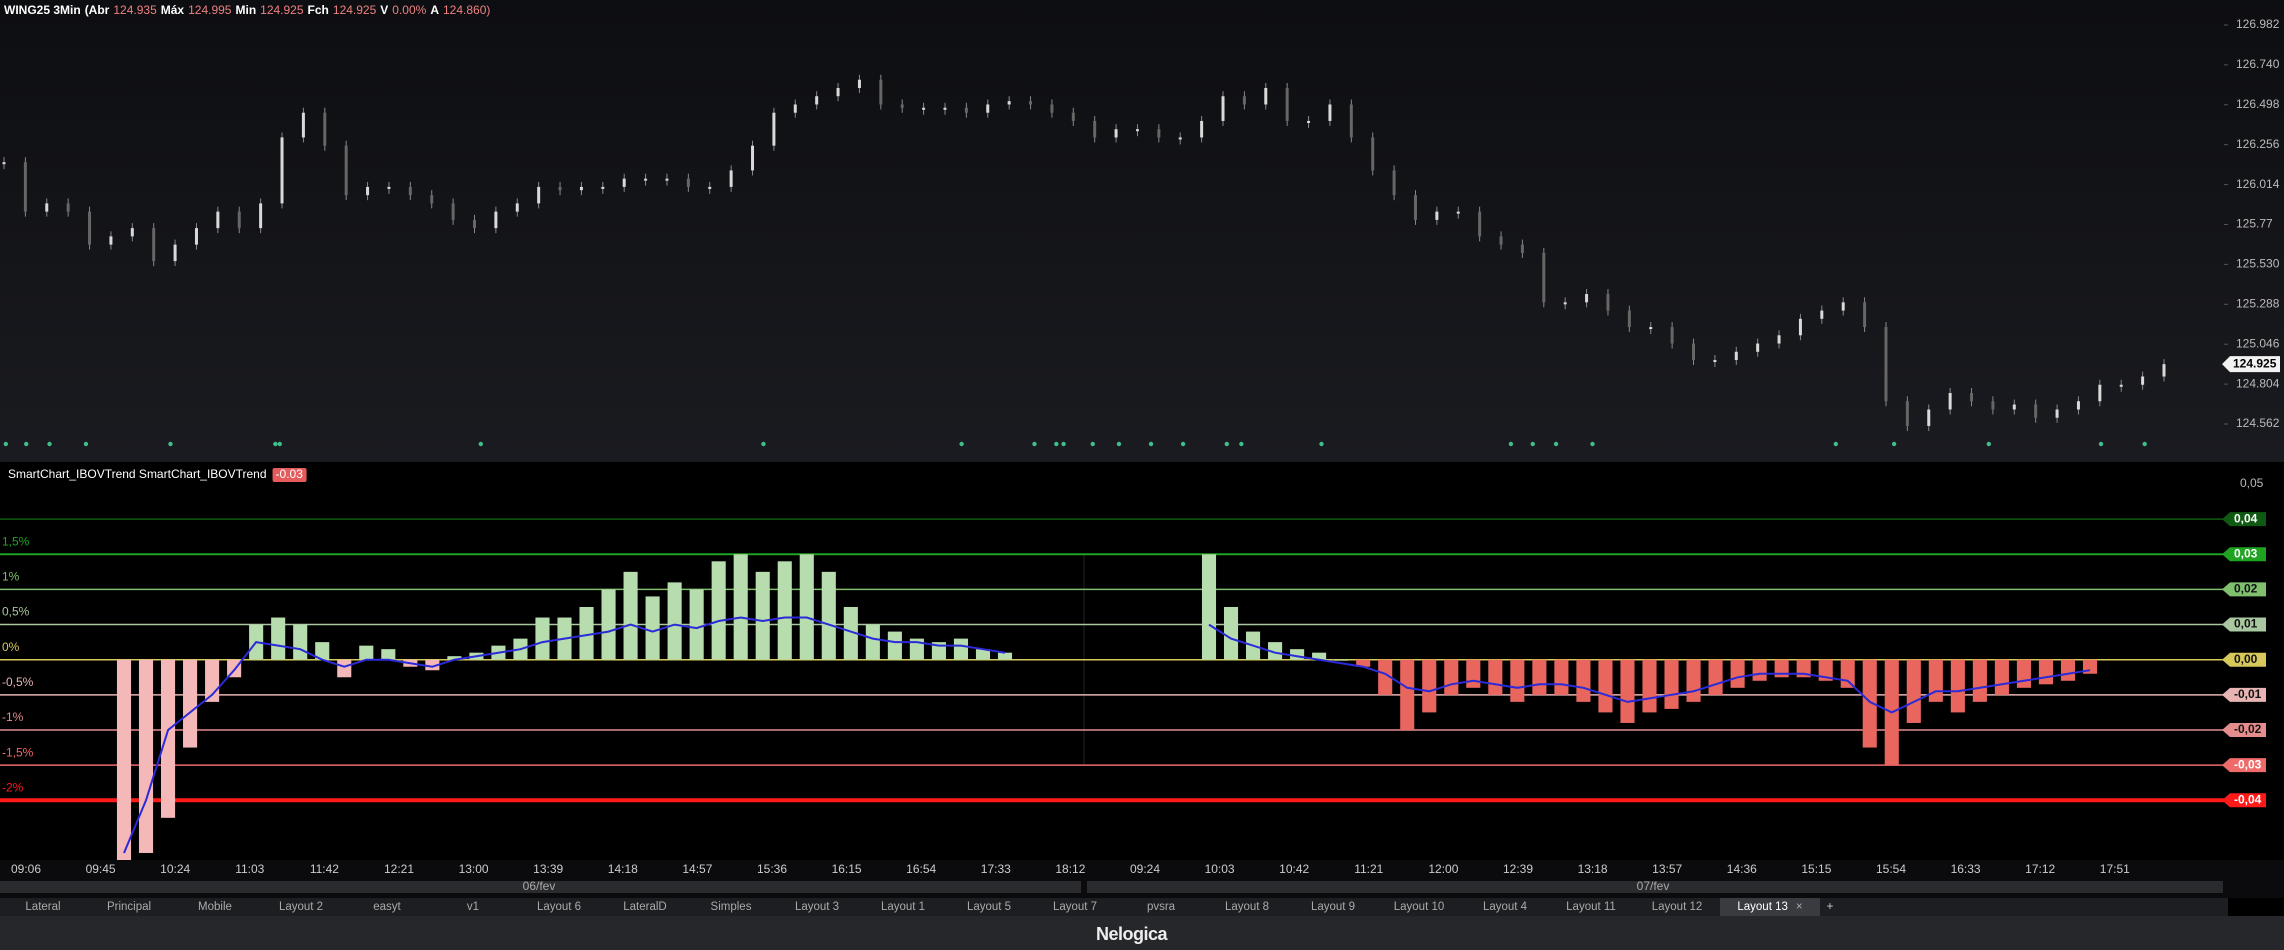 The width and height of the screenshot is (2284, 950). I want to click on tab: LateralD, so click(645, 907).